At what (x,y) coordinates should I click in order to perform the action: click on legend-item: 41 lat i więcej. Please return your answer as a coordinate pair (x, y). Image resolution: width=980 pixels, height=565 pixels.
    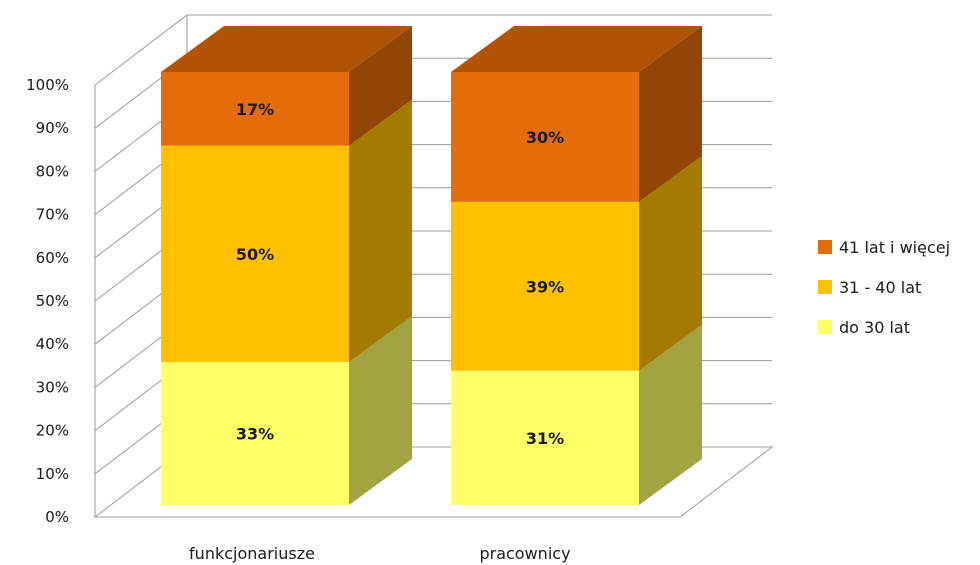
    Looking at the image, I should click on (884, 247).